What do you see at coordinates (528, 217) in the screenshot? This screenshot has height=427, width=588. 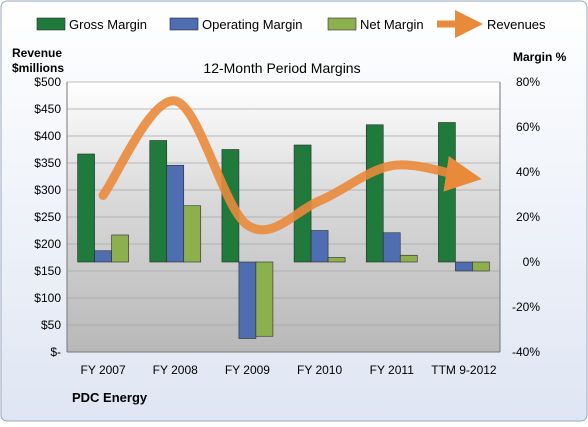 I see `right-tick-label: 20%` at bounding box center [528, 217].